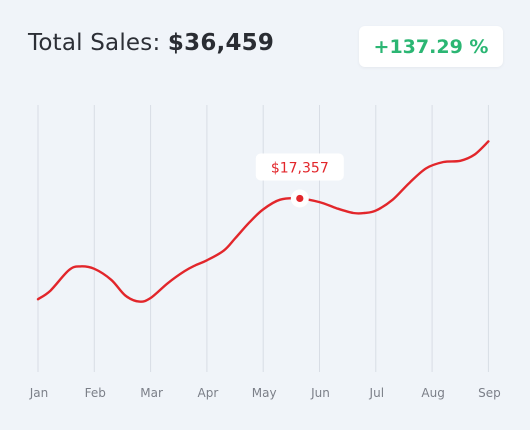 The height and width of the screenshot is (430, 530). I want to click on value-tooltip-label: $17,357, so click(300, 168).